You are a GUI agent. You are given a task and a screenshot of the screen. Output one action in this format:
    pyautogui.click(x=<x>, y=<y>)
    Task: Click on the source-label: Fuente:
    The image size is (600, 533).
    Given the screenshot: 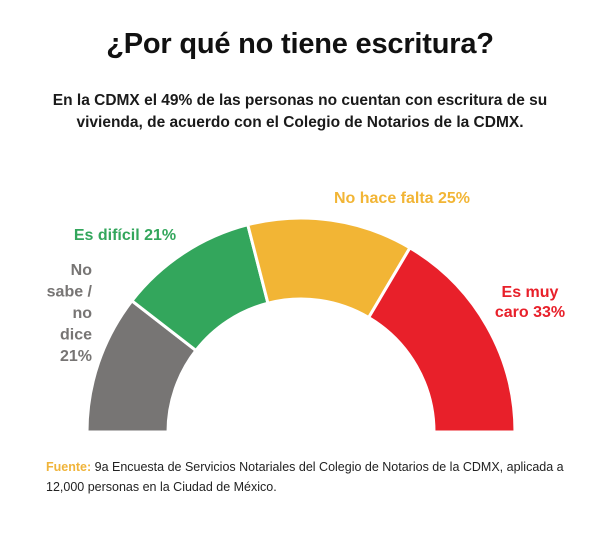 What is the action you would take?
    pyautogui.click(x=69, y=467)
    